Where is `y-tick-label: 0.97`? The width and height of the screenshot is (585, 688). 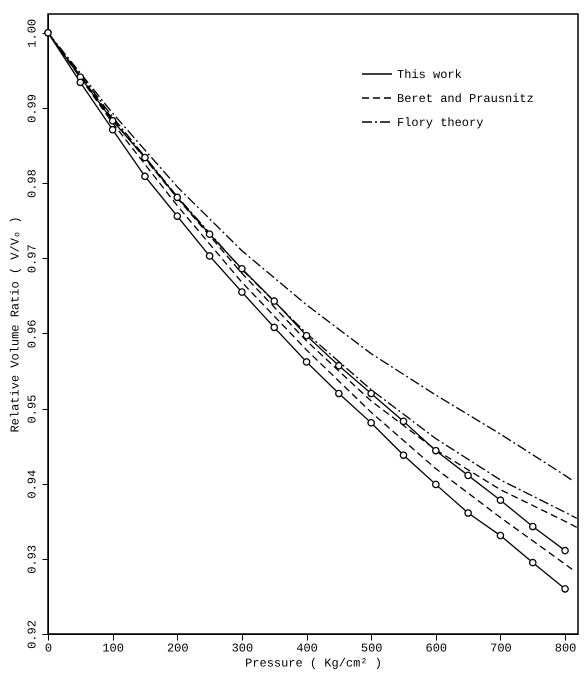 y-tick-label: 0.97 is located at coordinates (33, 259).